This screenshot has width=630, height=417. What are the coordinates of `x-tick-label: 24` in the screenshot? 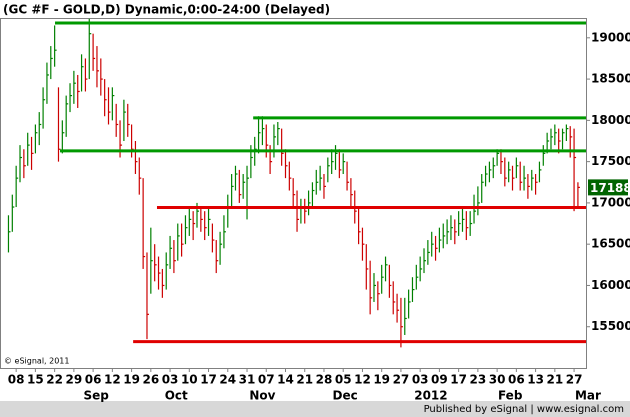 It's located at (227, 380).